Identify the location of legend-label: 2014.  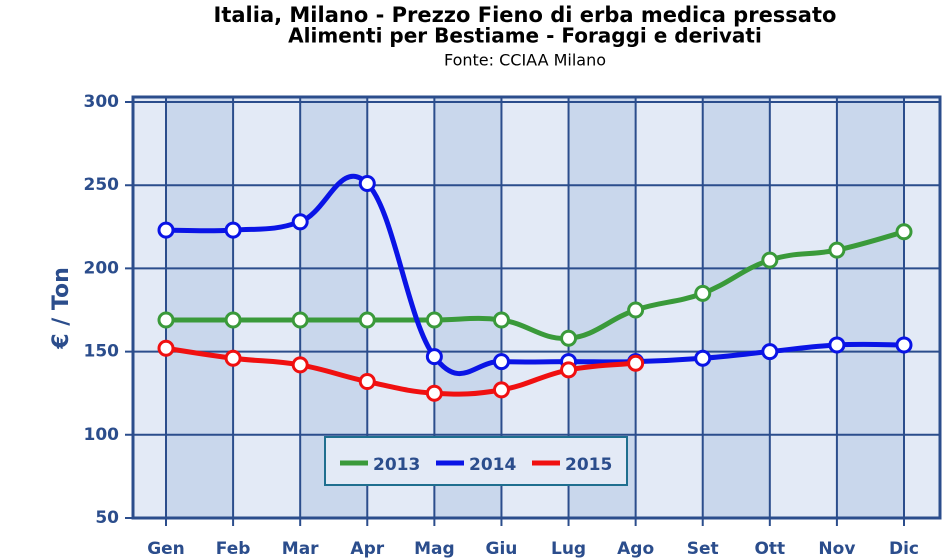
(492, 465).